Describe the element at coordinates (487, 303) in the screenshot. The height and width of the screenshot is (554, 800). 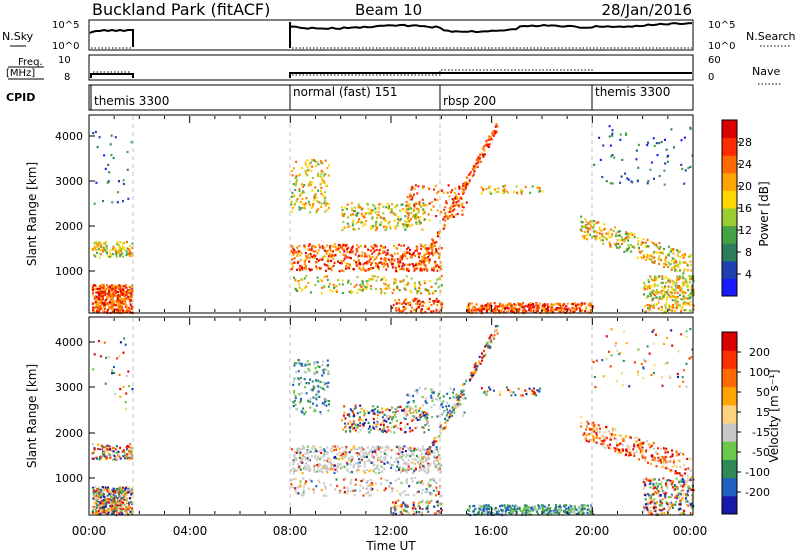
I see `powerData-cell-1961` at that location.